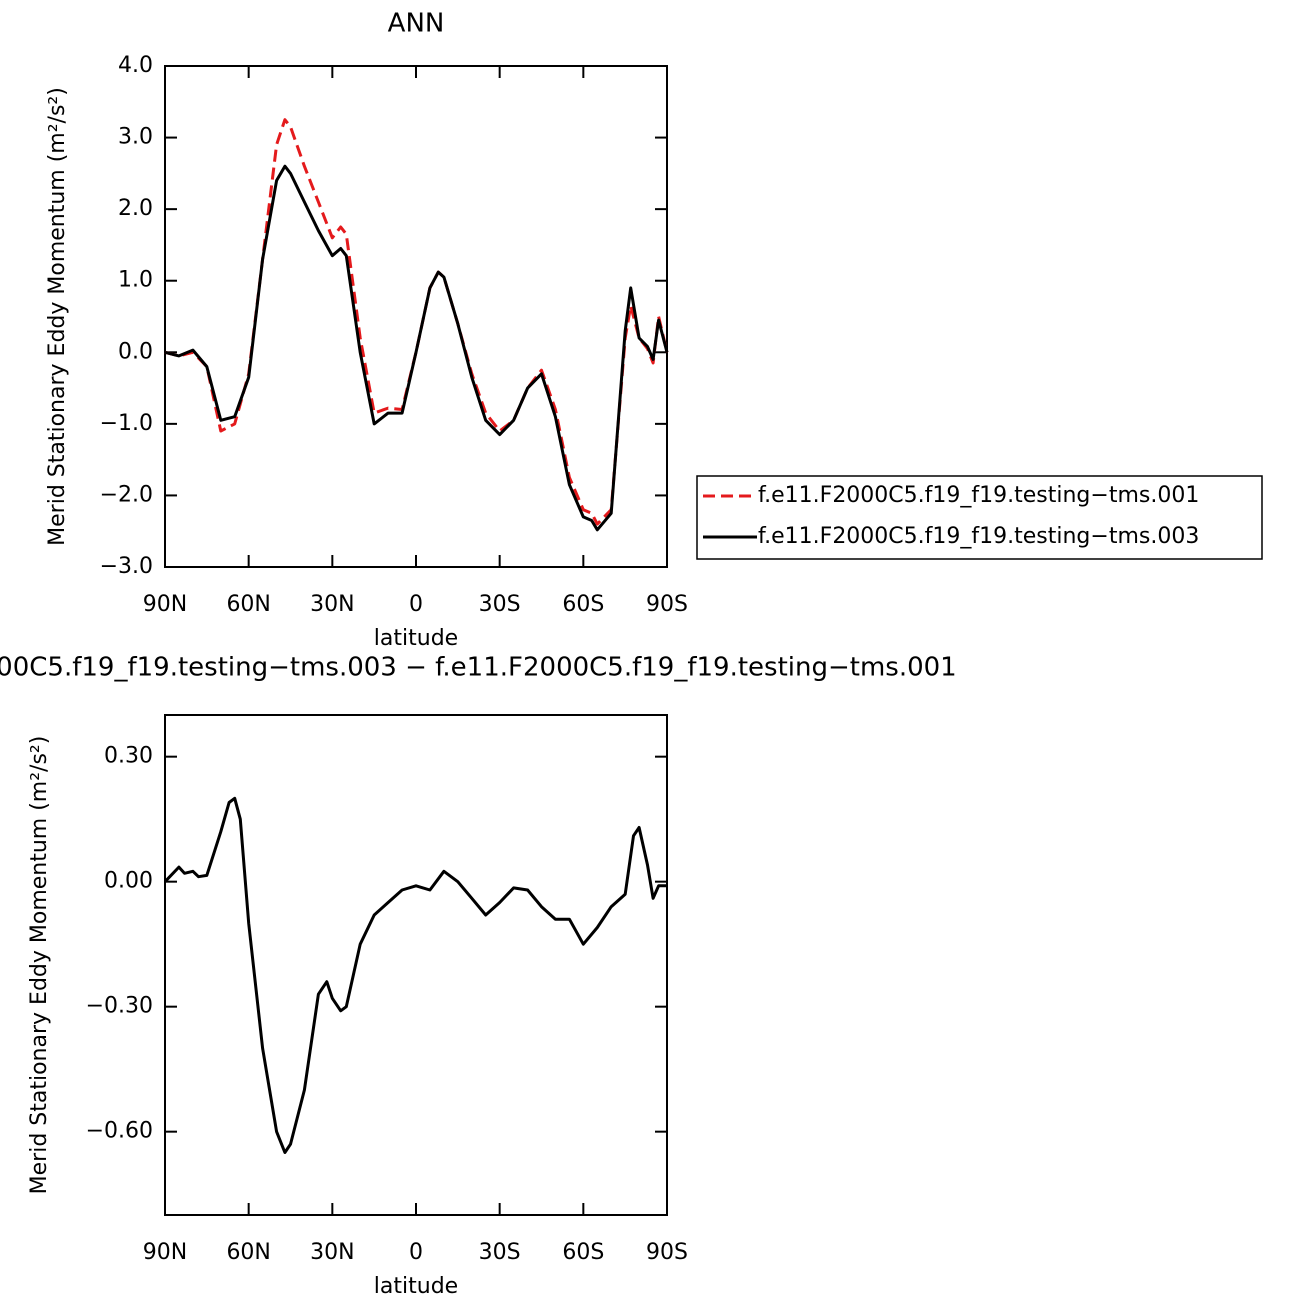 The image size is (1306, 1308). I want to click on legend-box, so click(979, 517).